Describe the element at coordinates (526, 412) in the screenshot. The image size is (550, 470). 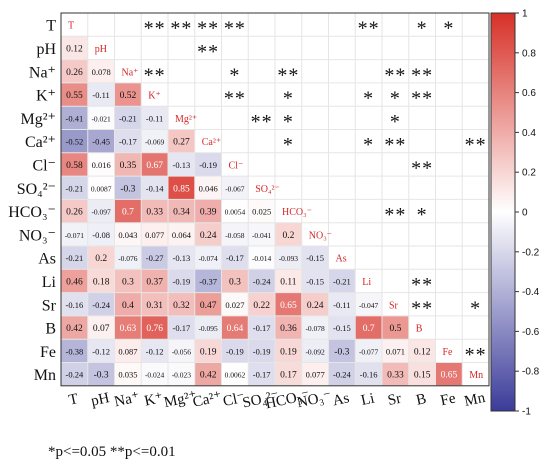
I see `colorbar-tick-label: -1` at that location.